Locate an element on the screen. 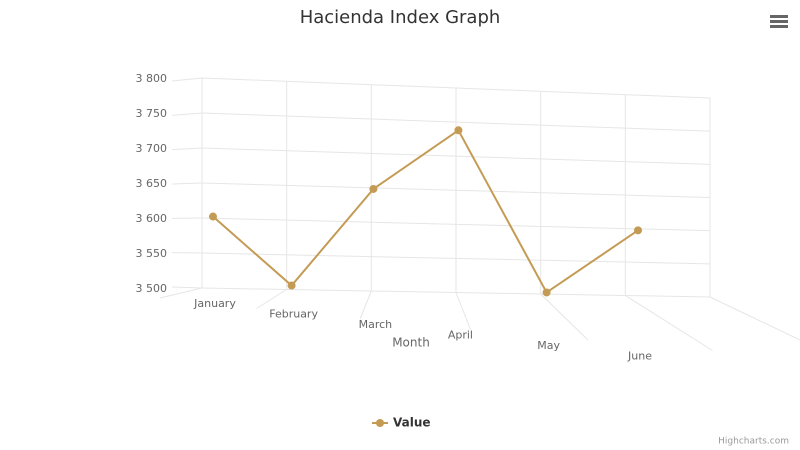 This screenshot has height=450, width=800. legend-label: Value is located at coordinates (412, 423).